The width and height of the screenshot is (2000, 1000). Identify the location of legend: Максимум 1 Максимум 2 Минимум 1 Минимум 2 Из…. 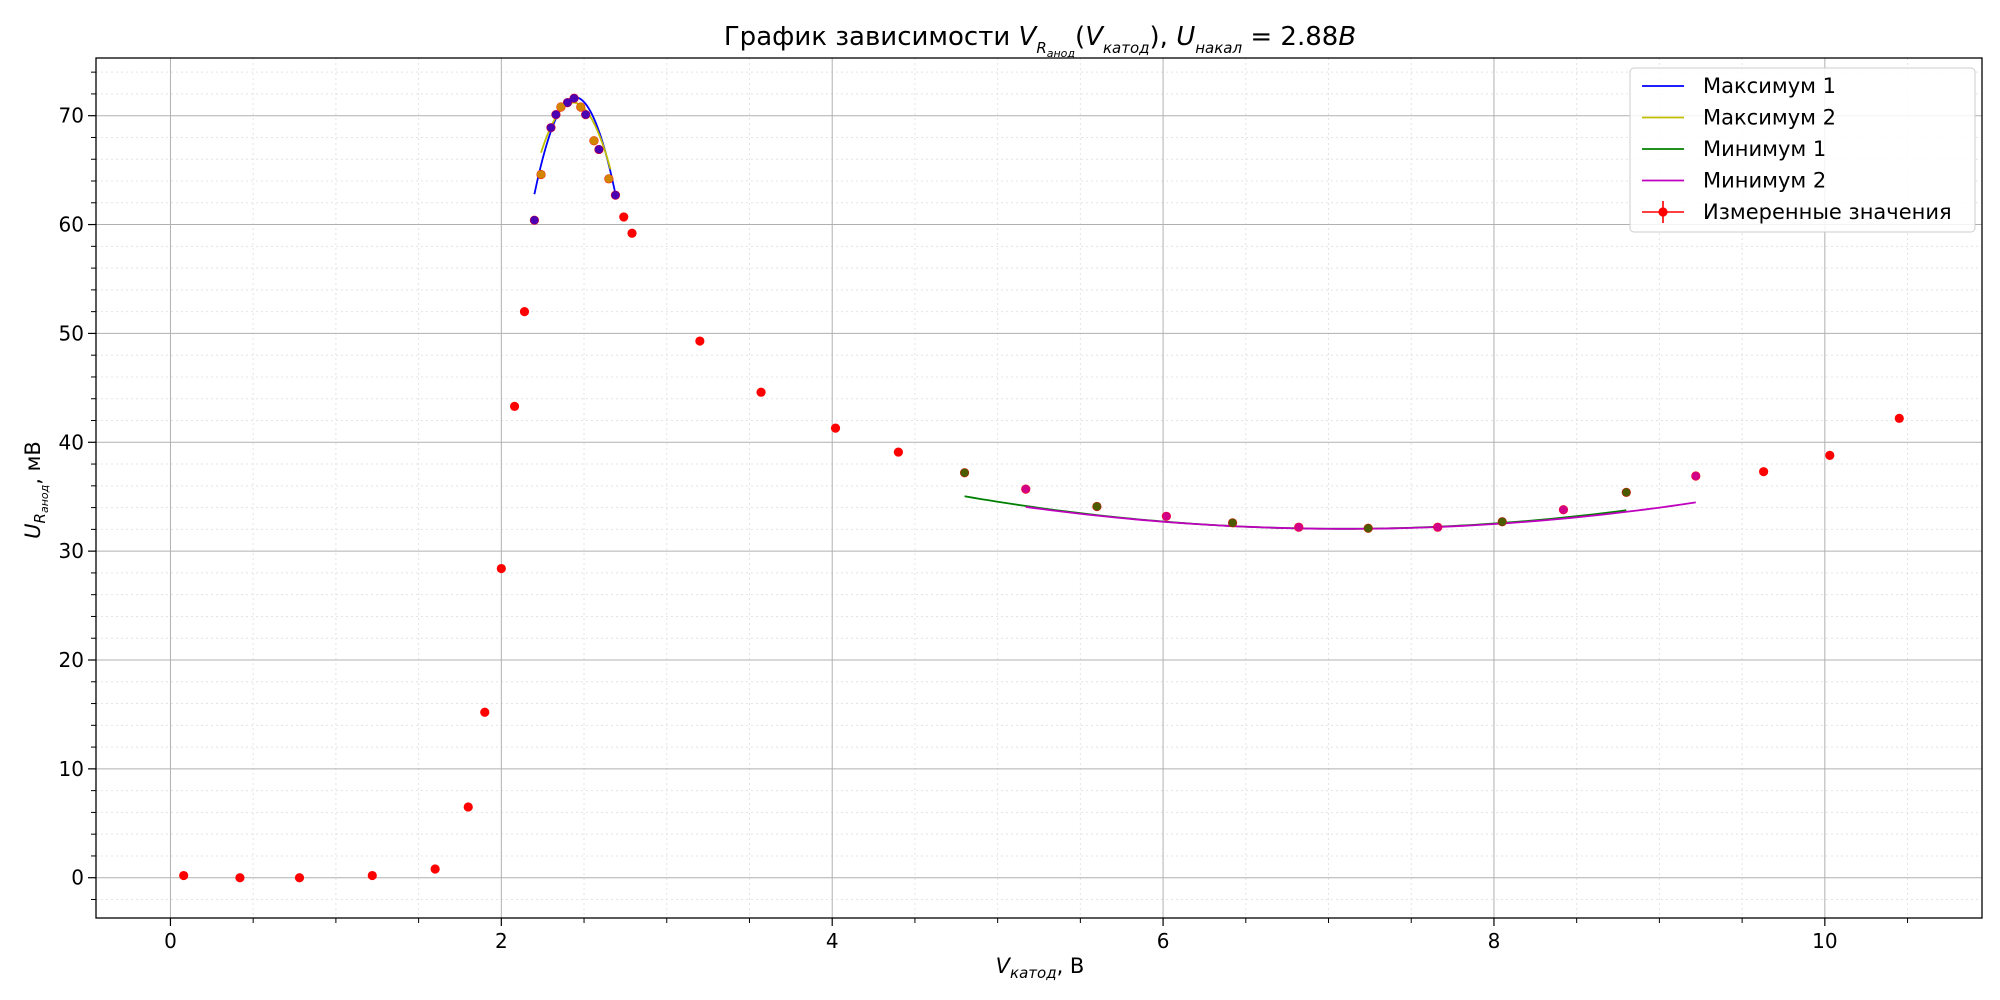
(1802, 150).